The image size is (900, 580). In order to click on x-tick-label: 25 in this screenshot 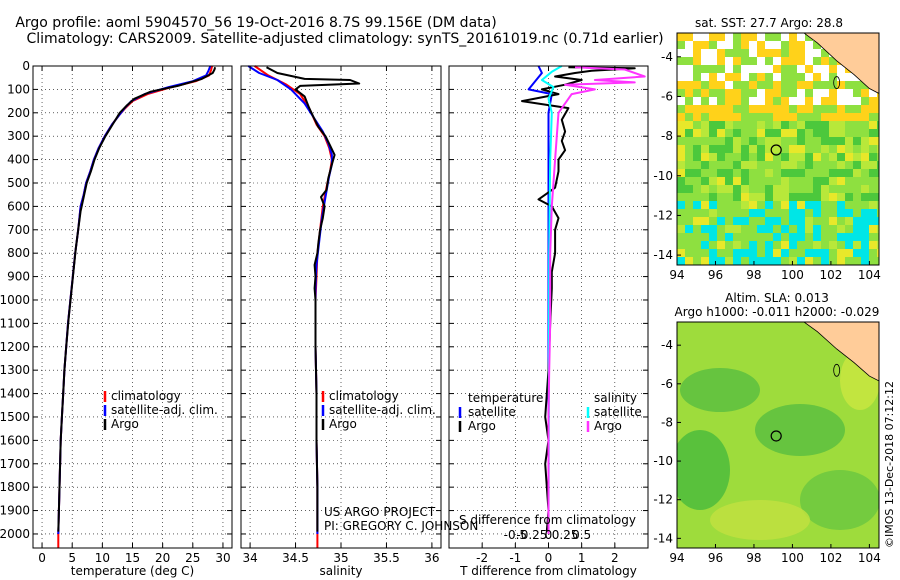, I will do `click(192, 558)`.